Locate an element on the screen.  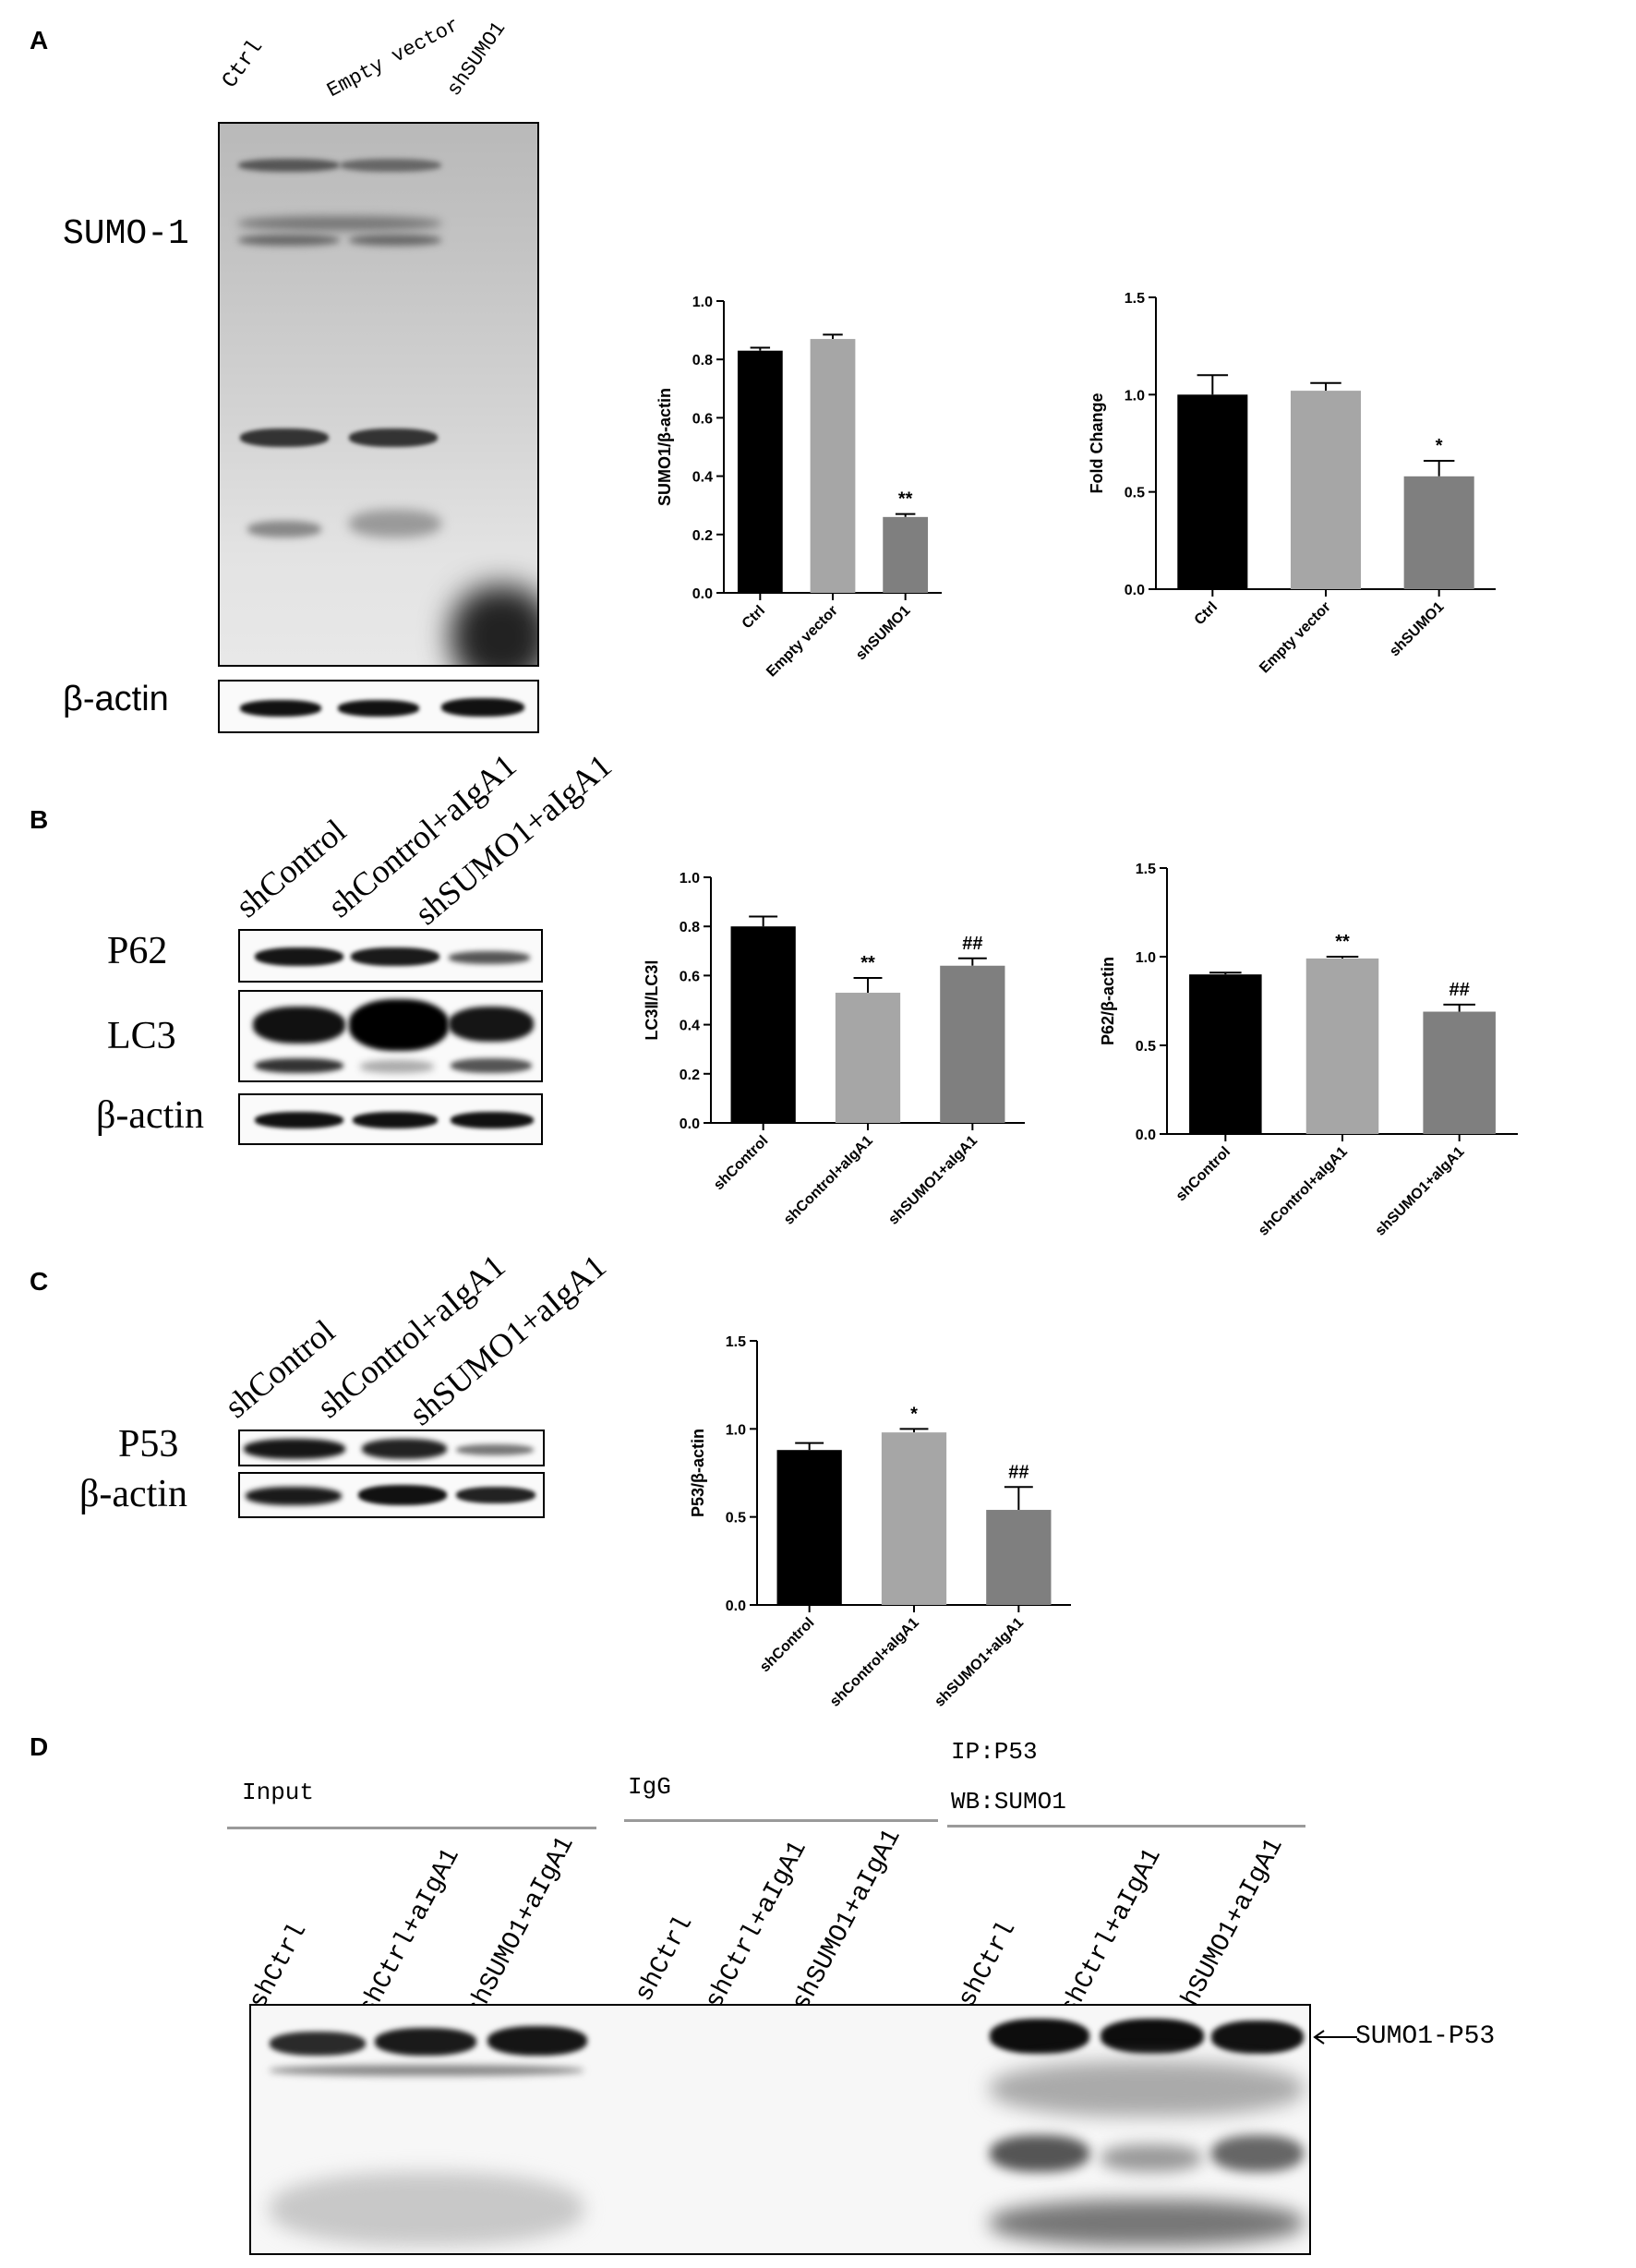
group-label-ip: IP:P53 is located at coordinates (995, 1752).